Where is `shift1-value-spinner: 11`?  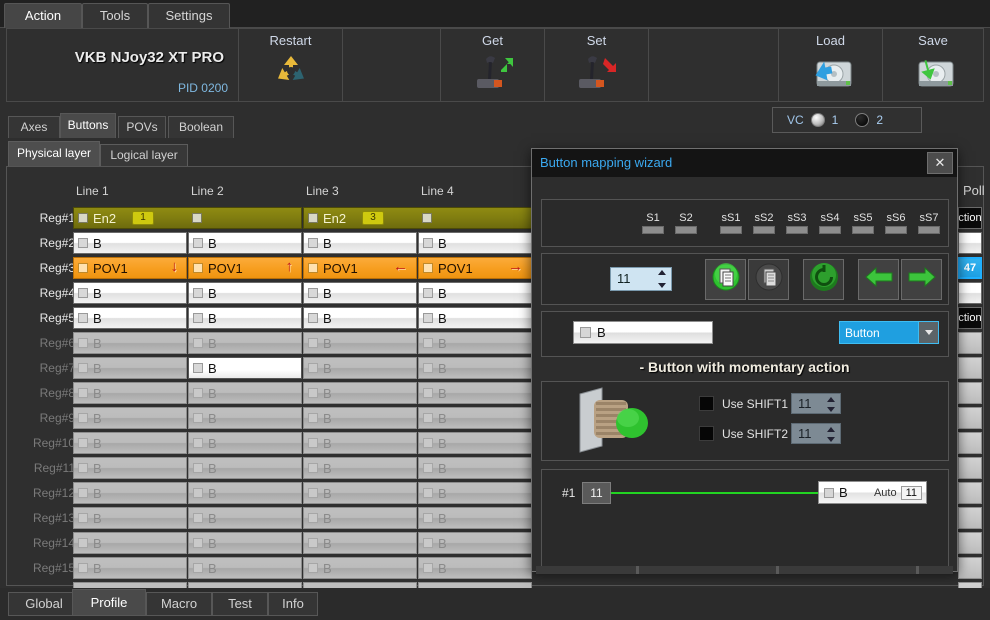
shift1-value-spinner: 11 is located at coordinates (816, 403).